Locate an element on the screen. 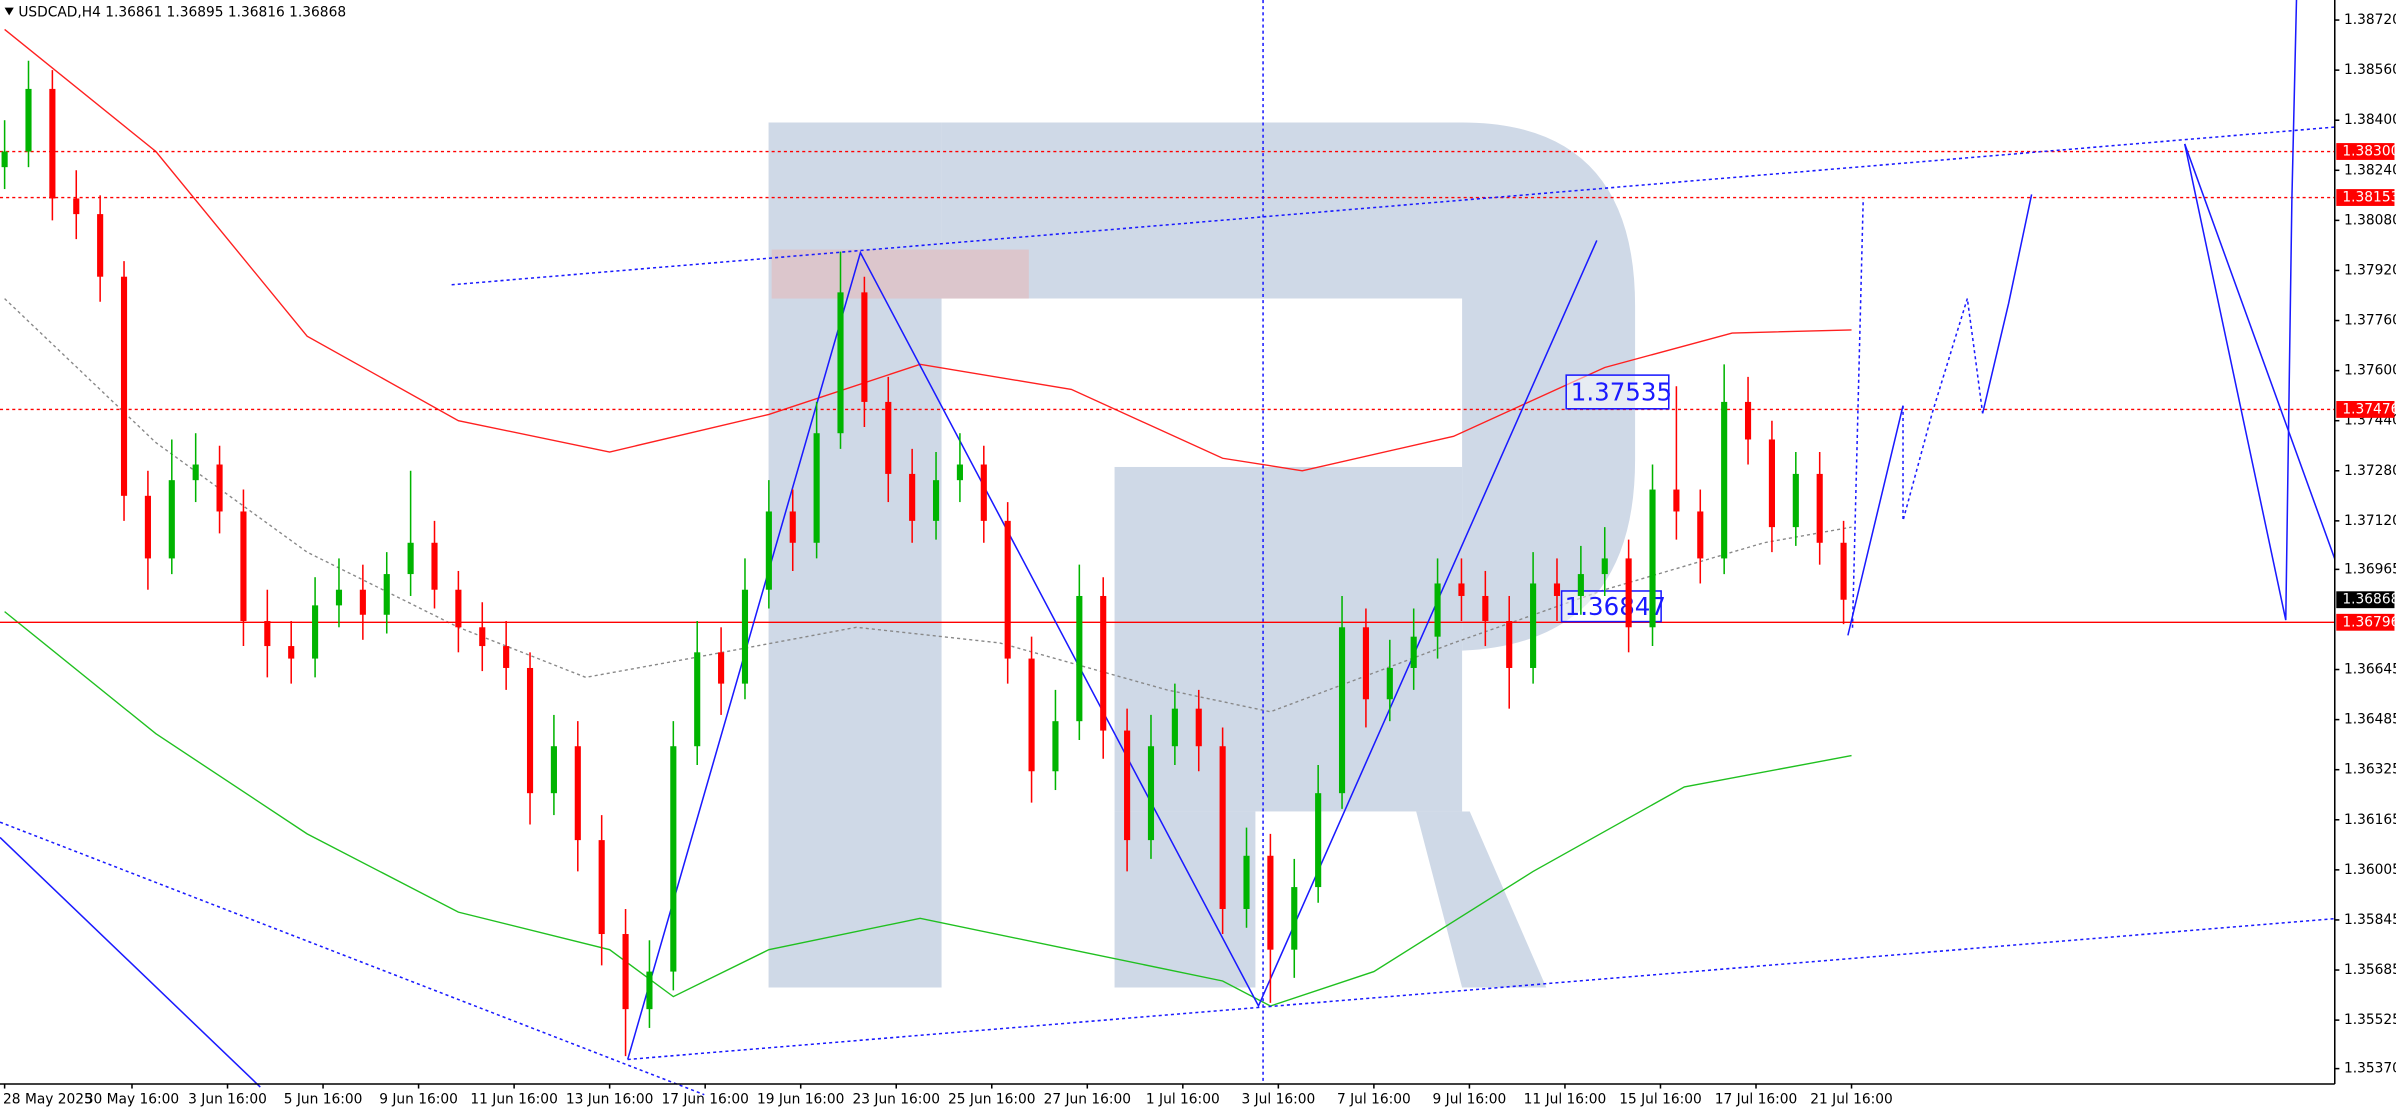 This screenshot has height=1110, width=2396. y-tick-label: 1.38080 is located at coordinates (2370, 220).